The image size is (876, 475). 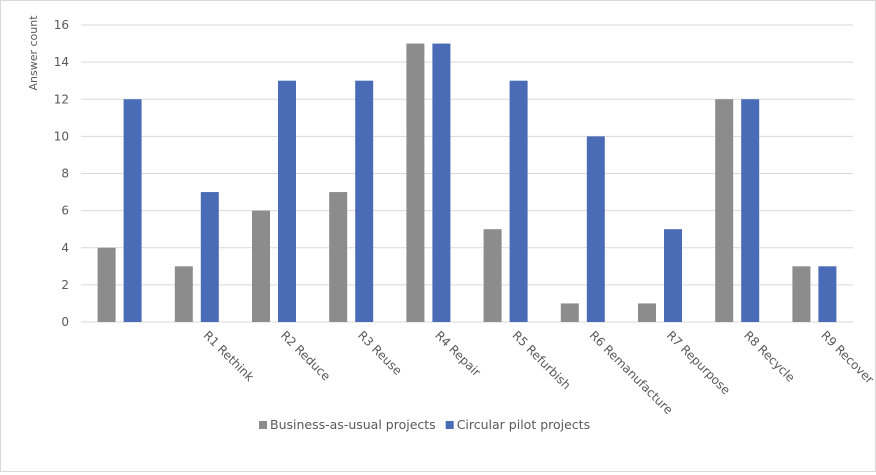 What do you see at coordinates (769, 356) in the screenshot?
I see `x-tick-label: R8 Recycle` at bounding box center [769, 356].